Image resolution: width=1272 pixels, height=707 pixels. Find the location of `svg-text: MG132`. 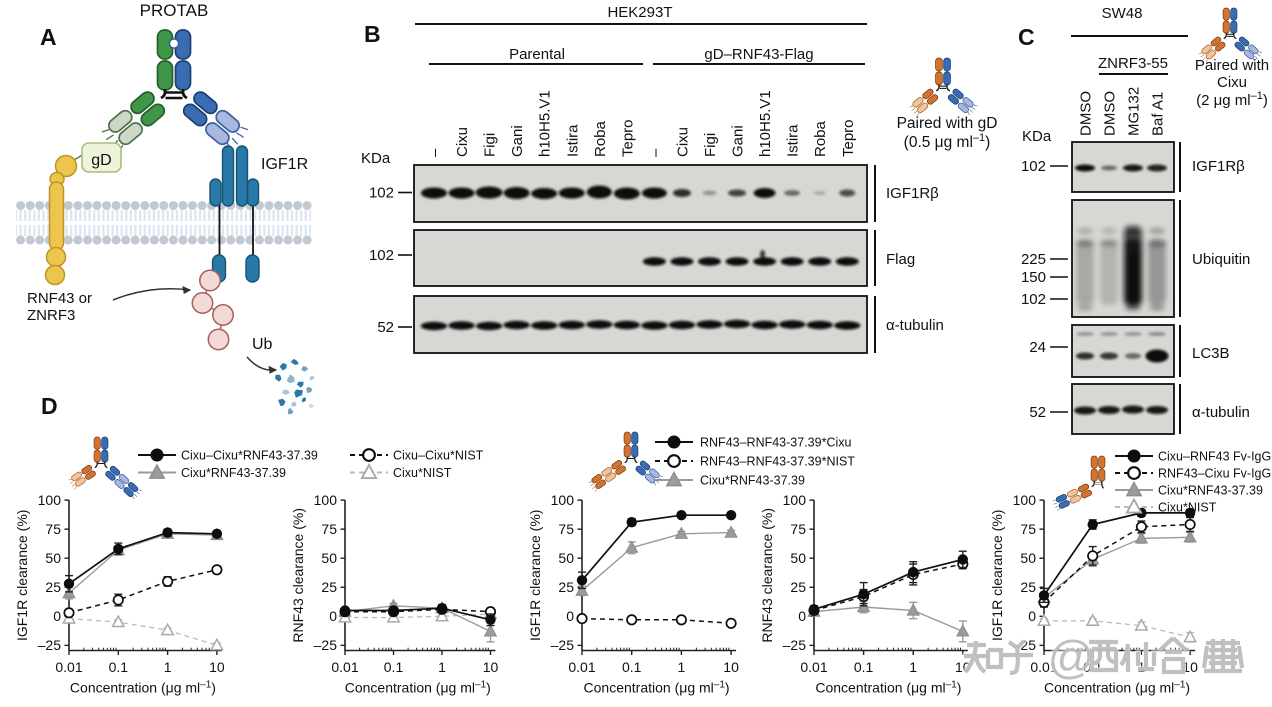

svg-text: MG132 is located at coordinates (1134, 111).